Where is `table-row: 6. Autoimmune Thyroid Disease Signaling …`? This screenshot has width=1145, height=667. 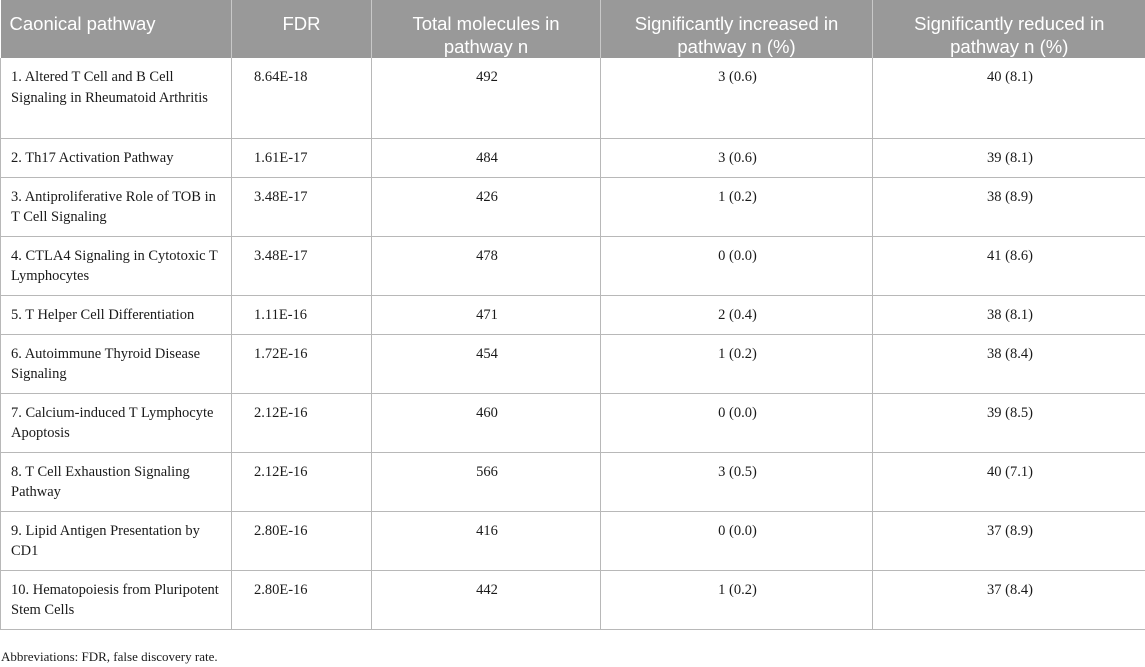
table-row: 6. Autoimmune Thyroid Disease Signaling … is located at coordinates (572, 364).